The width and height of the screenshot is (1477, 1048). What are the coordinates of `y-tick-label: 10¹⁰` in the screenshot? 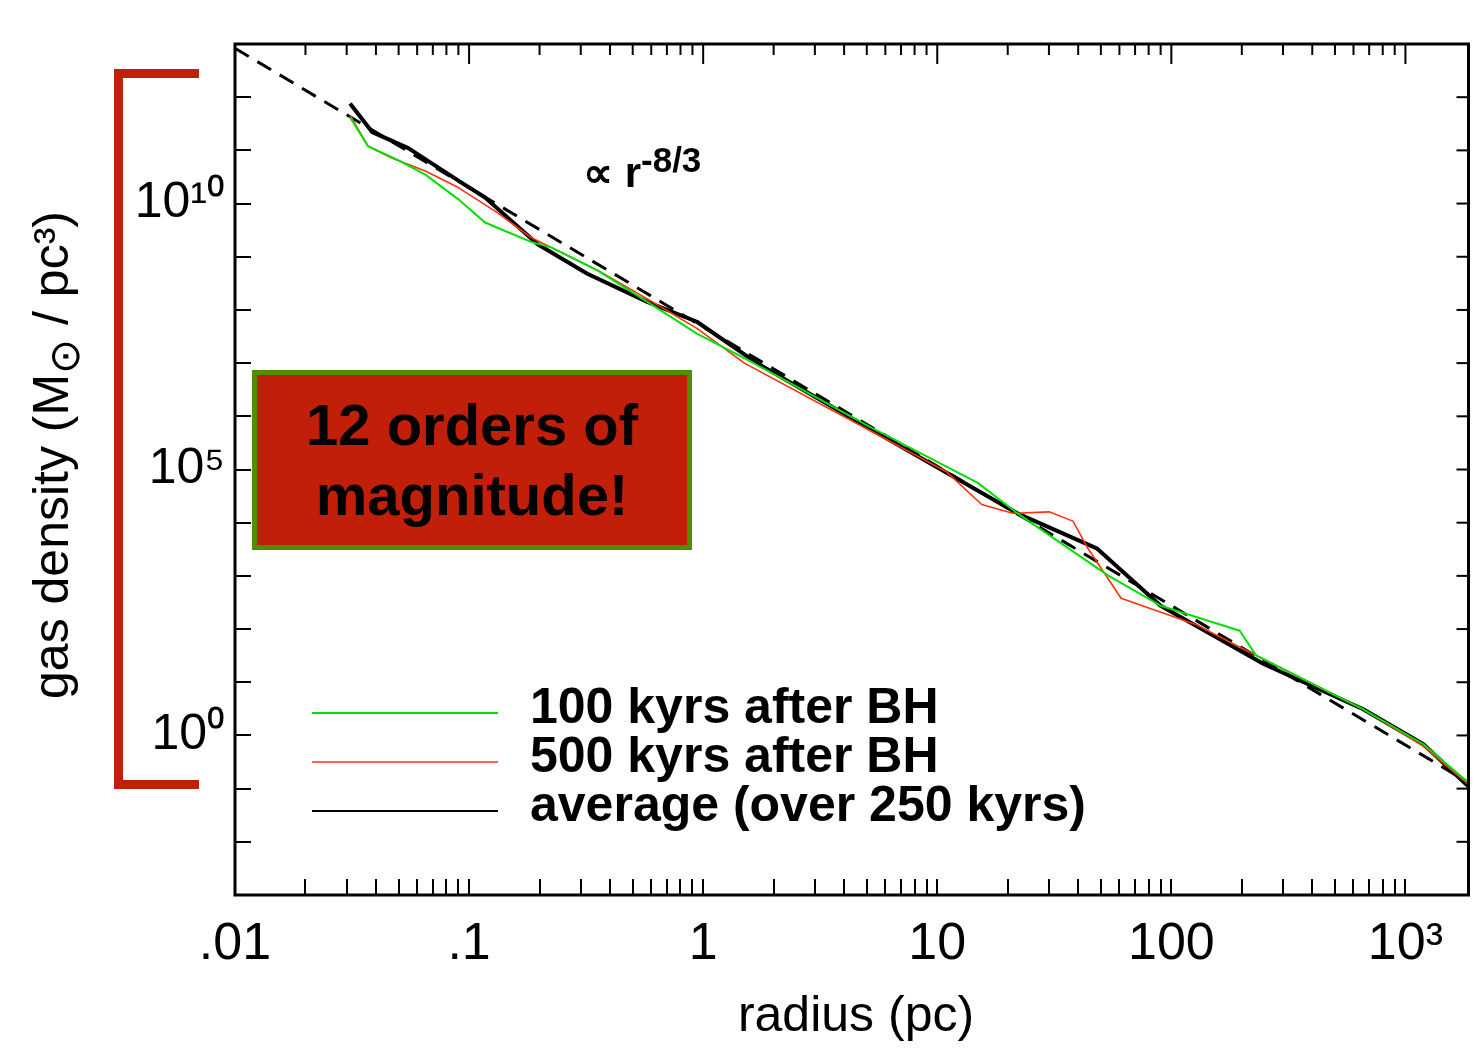 It's located at (179, 200).